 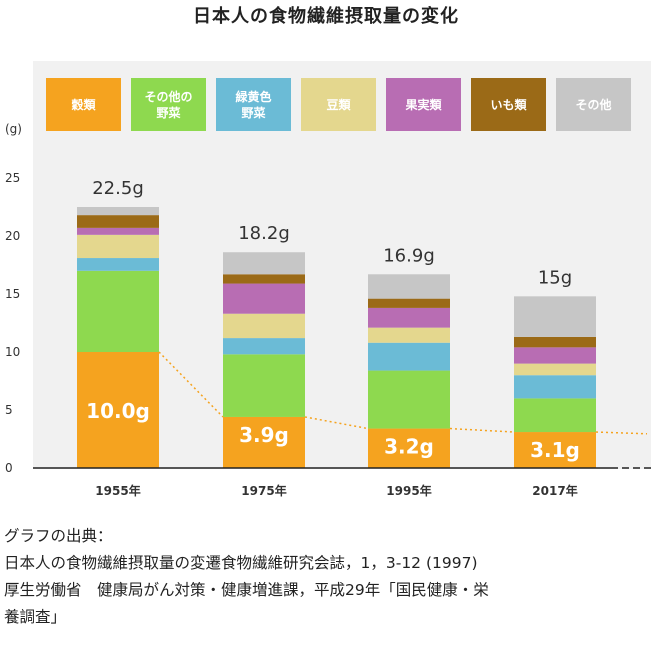 I want to click on total-label: 22.5g, so click(x=118, y=188).